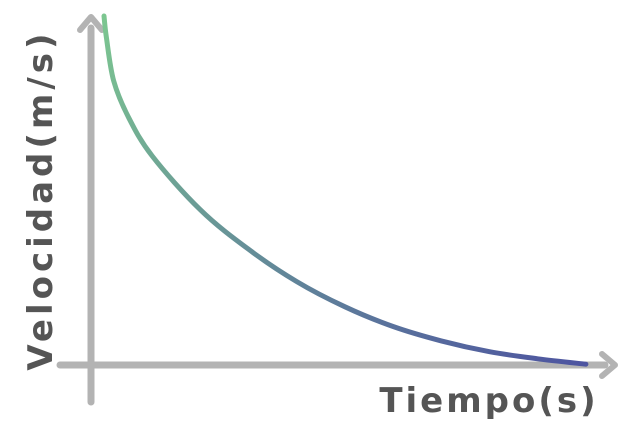 The width and height of the screenshot is (639, 439). What do you see at coordinates (488, 401) in the screenshot?
I see `x-axis-label: Tiempo(s)` at bounding box center [488, 401].